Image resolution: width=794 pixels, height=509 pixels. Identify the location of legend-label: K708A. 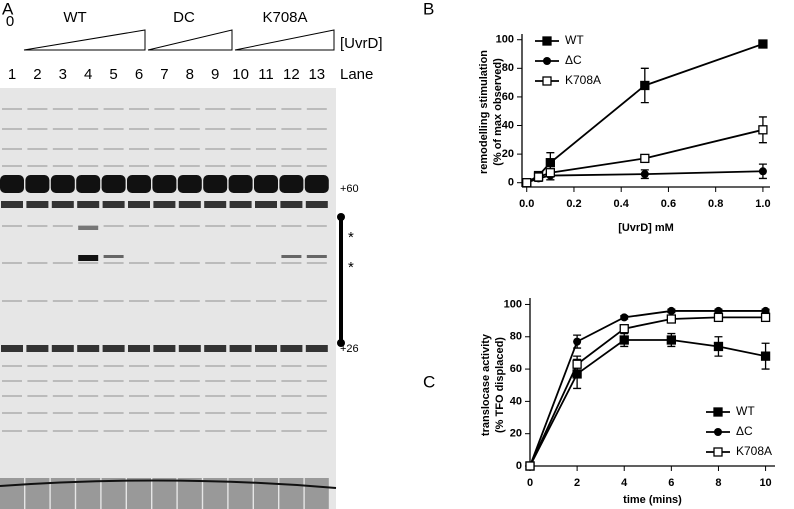
(754, 451).